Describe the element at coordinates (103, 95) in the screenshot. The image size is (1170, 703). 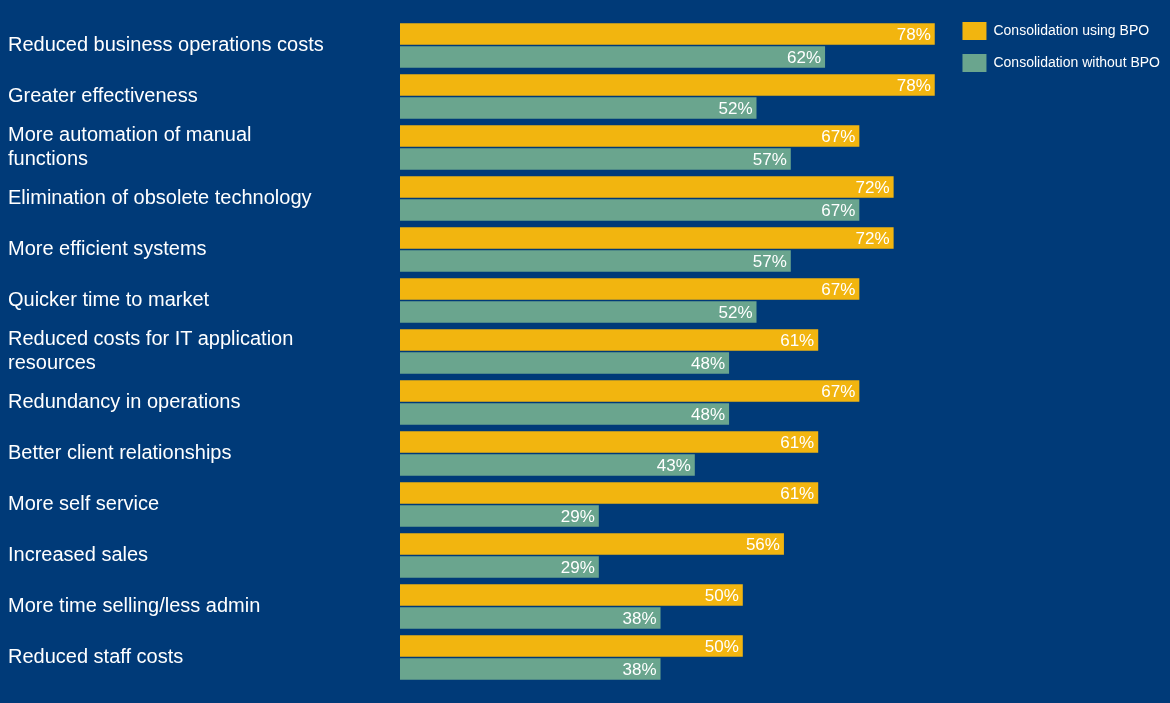
I see `y-tick-label: Greater effectiveness` at that location.